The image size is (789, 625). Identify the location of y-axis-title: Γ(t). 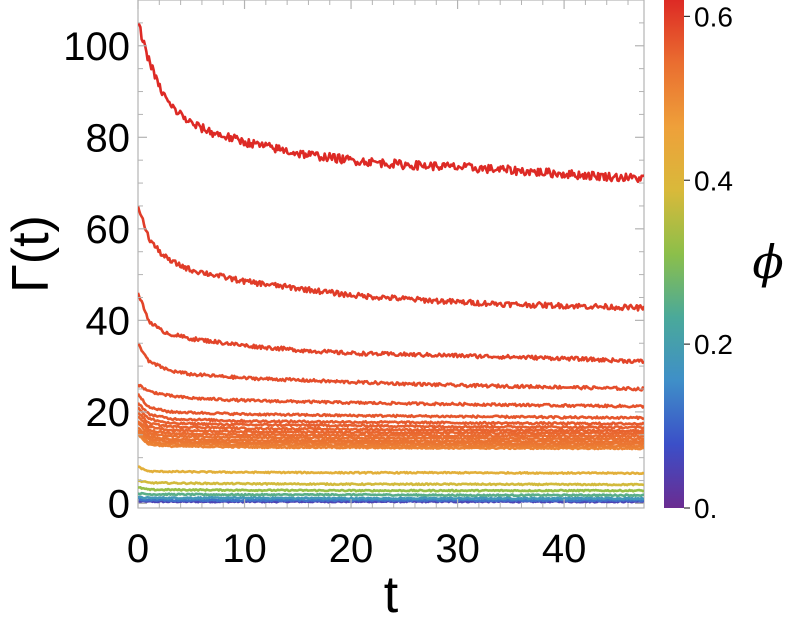
(31, 254).